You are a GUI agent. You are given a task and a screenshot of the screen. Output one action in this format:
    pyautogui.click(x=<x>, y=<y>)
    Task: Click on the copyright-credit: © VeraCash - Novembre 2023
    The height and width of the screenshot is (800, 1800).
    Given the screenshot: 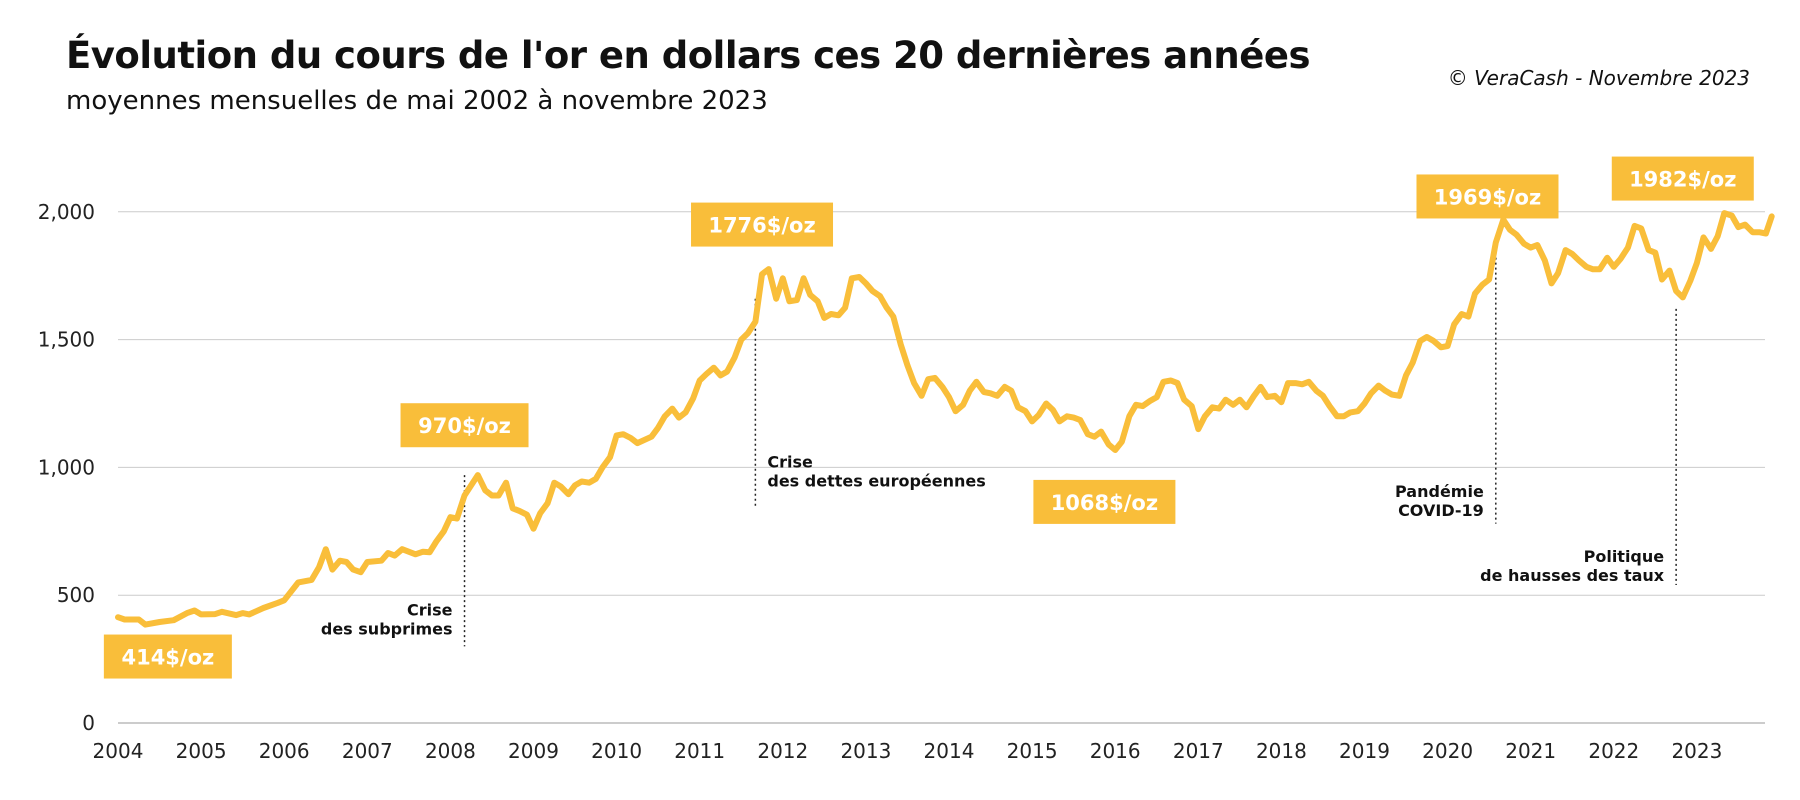 What is the action you would take?
    pyautogui.click(x=1598, y=78)
    